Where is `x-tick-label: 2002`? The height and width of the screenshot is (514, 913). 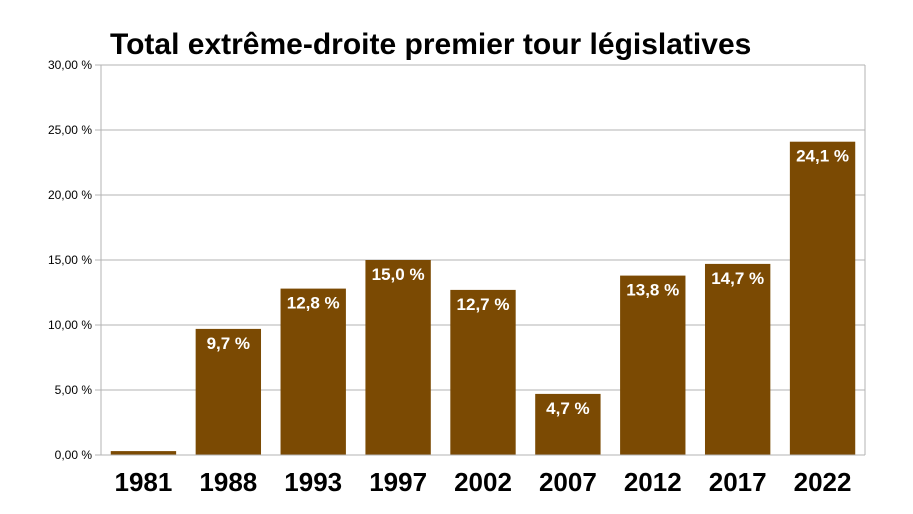
x-tick-label: 2002 is located at coordinates (483, 482).